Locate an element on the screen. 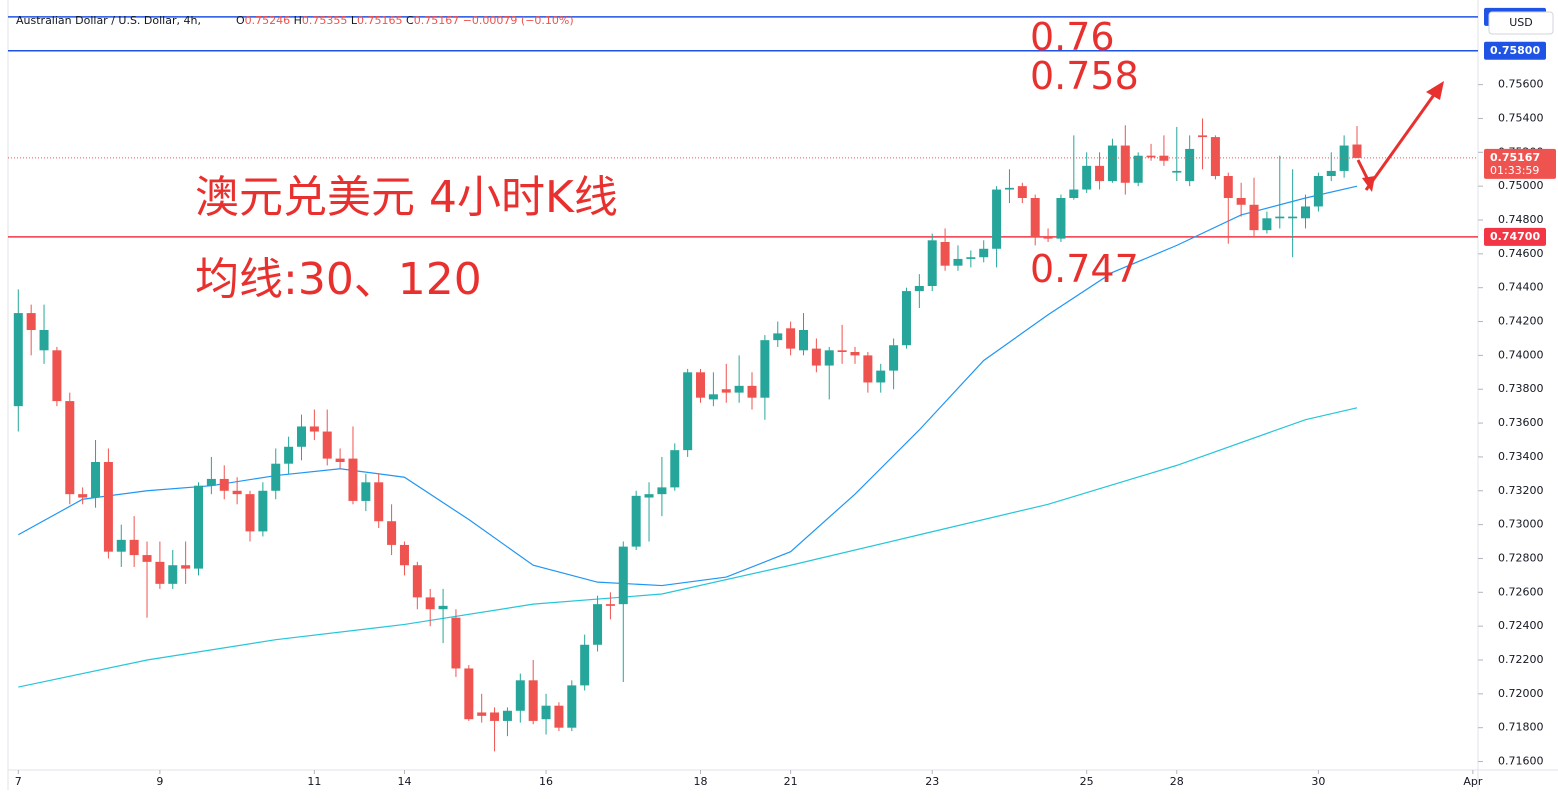 This screenshot has height=799, width=1558. y-tick-label: 0.74600 is located at coordinates (1521, 253).